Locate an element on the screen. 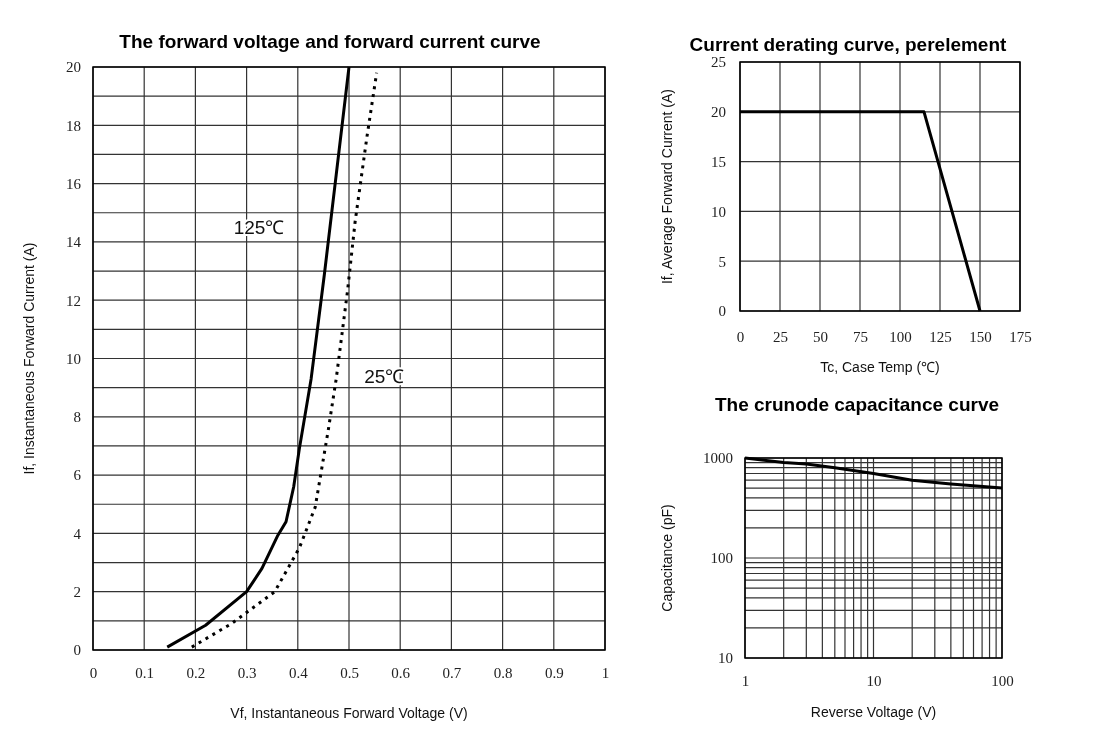 Image resolution: width=1100 pixels, height=738 pixels. x-tick-label: 0.2 is located at coordinates (196, 672).